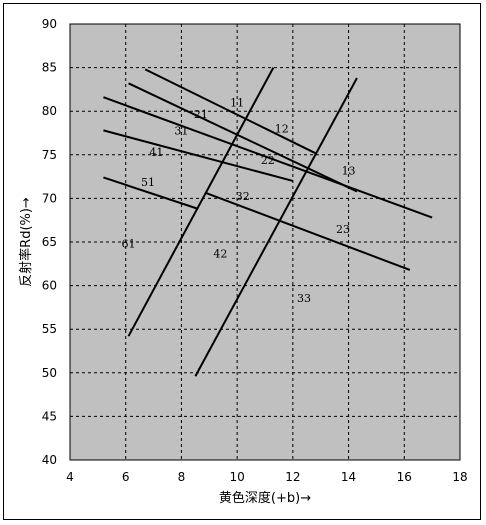 The width and height of the screenshot is (486, 525). Describe the element at coordinates (243, 196) in the screenshot. I see `zone-label-32: 32` at that location.